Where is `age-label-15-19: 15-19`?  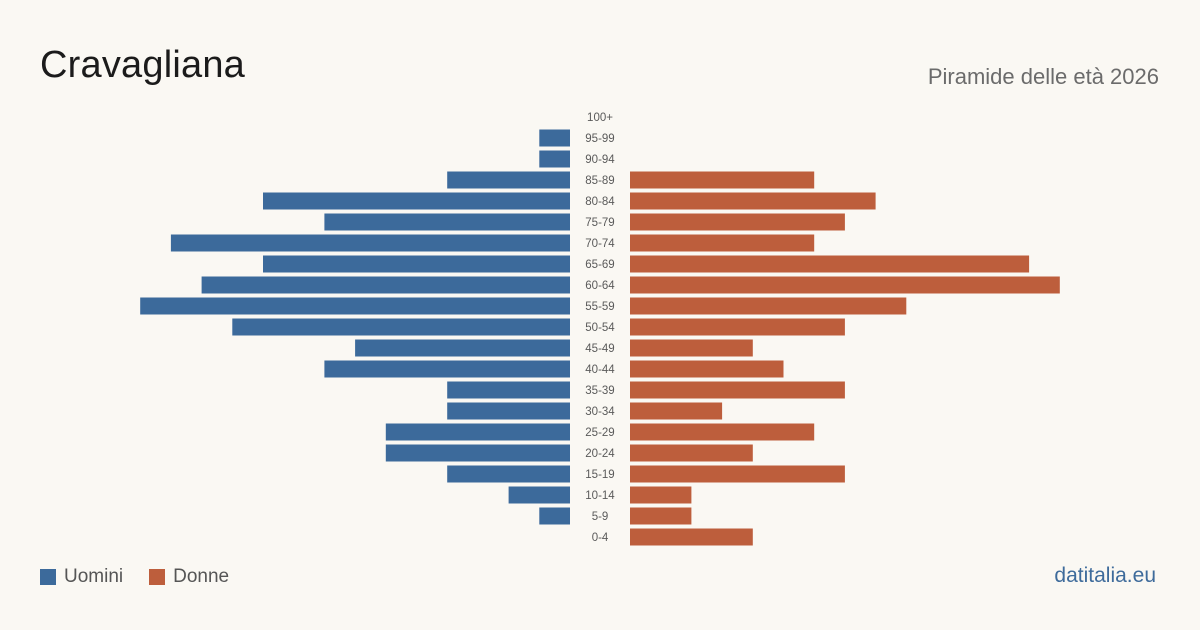 age-label-15-19: 15-19 is located at coordinates (599, 475).